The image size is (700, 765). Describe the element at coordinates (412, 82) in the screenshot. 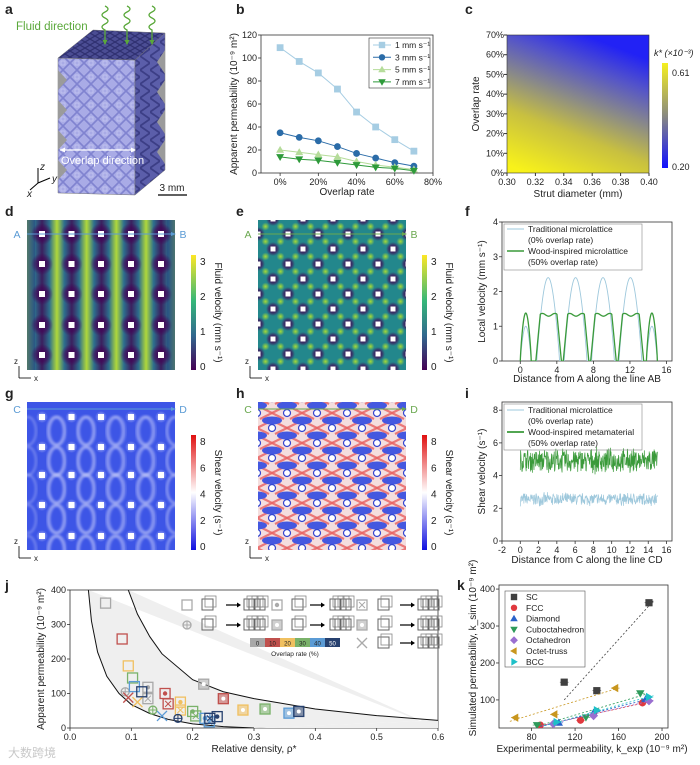

I see `legend-label: 7 mm s⁻¹` at that location.